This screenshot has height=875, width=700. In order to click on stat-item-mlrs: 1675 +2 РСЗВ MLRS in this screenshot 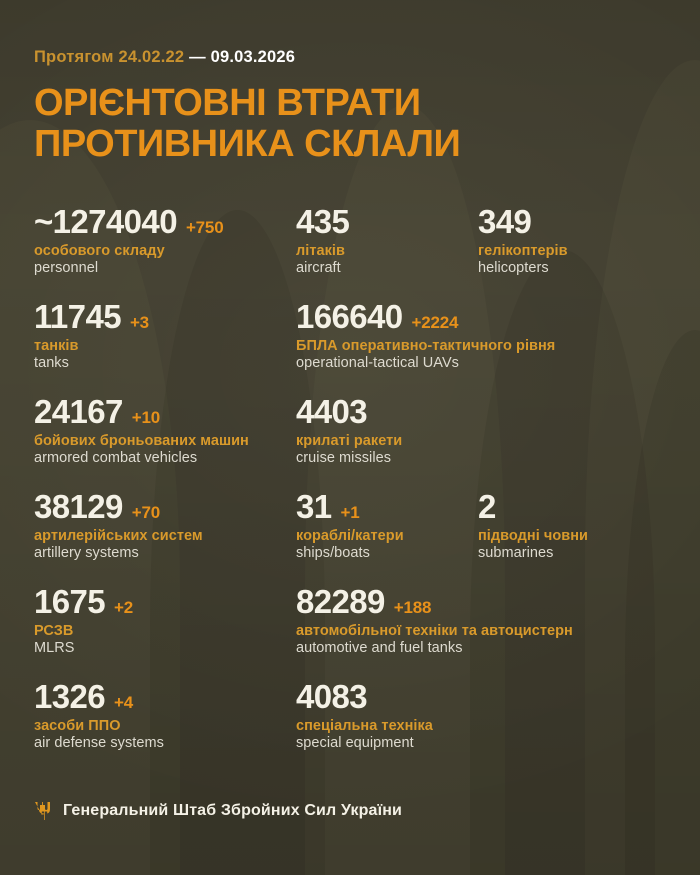, I will do `click(165, 619)`.